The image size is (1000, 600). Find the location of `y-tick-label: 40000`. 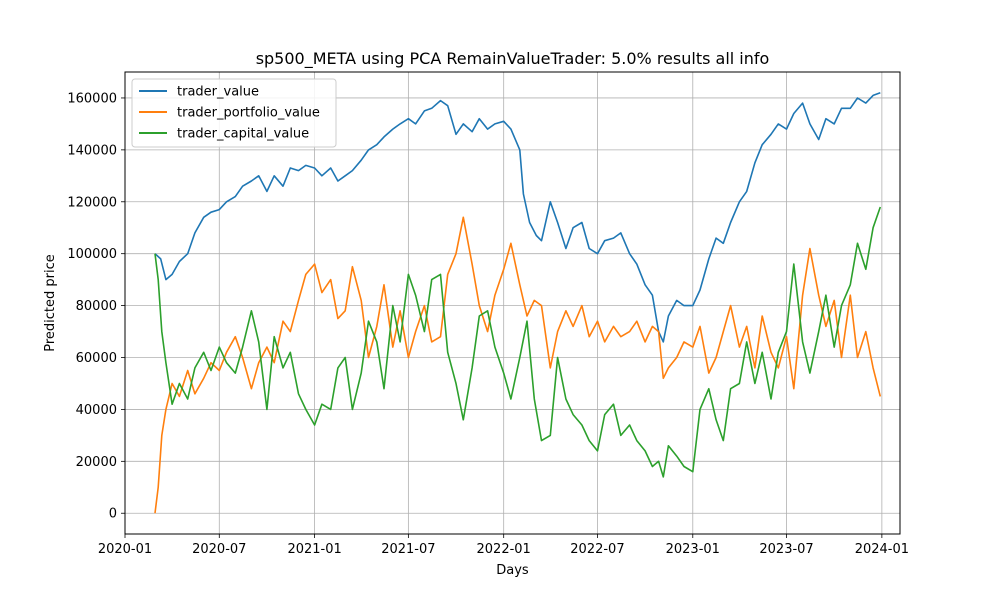

y-tick-label: 40000 is located at coordinates (96, 410).